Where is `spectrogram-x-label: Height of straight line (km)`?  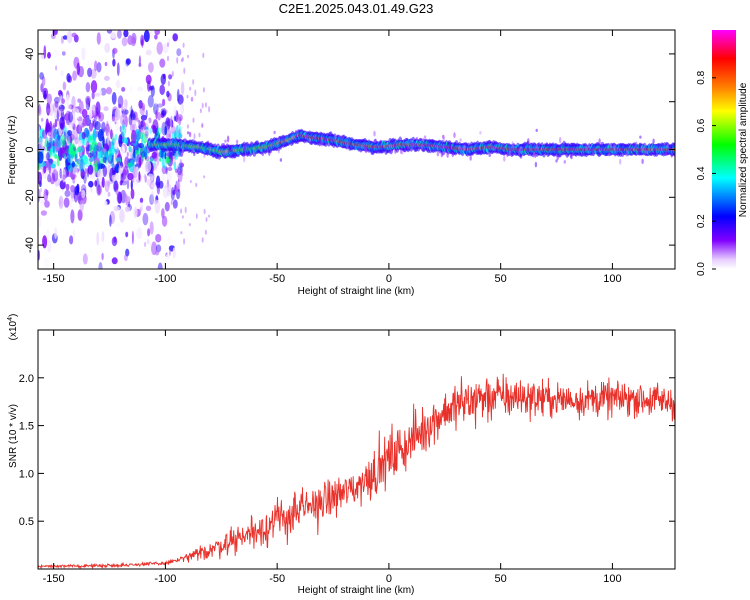 spectrogram-x-label: Height of straight line (km) is located at coordinates (356, 291).